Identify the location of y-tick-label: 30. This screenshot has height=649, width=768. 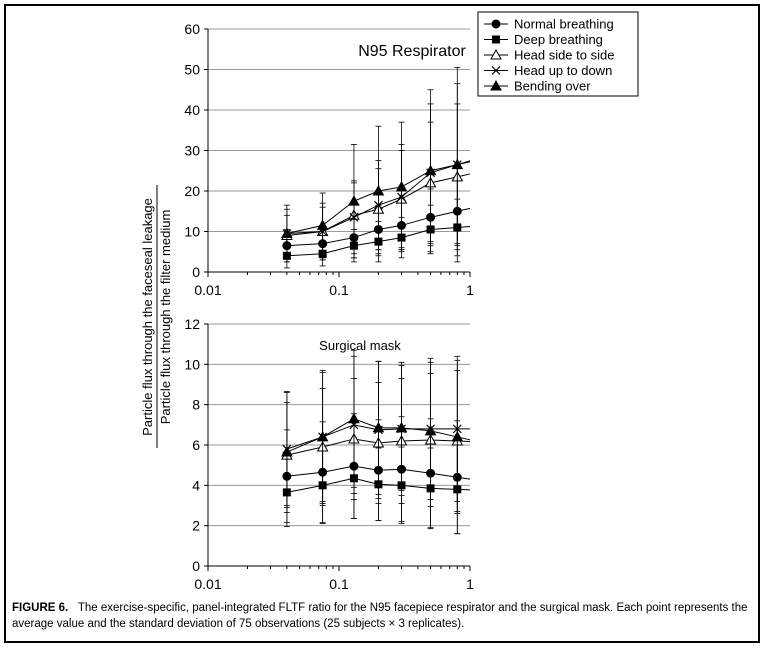
(192, 151).